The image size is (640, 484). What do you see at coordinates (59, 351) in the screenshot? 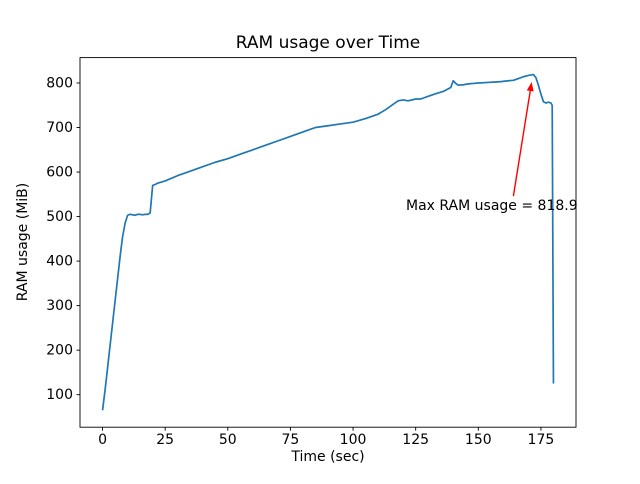
I see `y-tick-label: 200` at bounding box center [59, 351].